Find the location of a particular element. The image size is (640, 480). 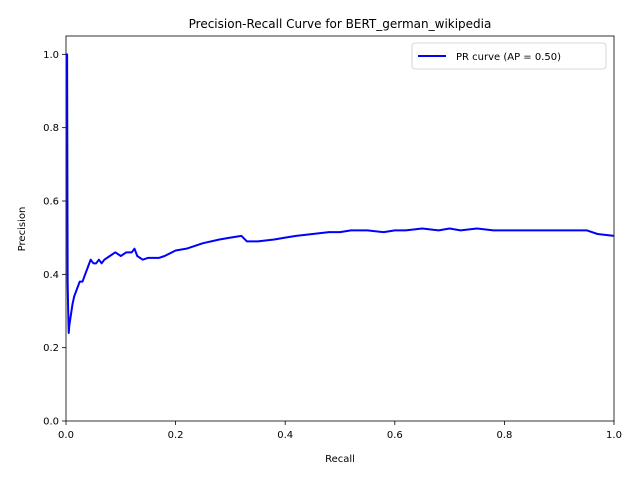

x-tick-label: 0.2 is located at coordinates (176, 435).